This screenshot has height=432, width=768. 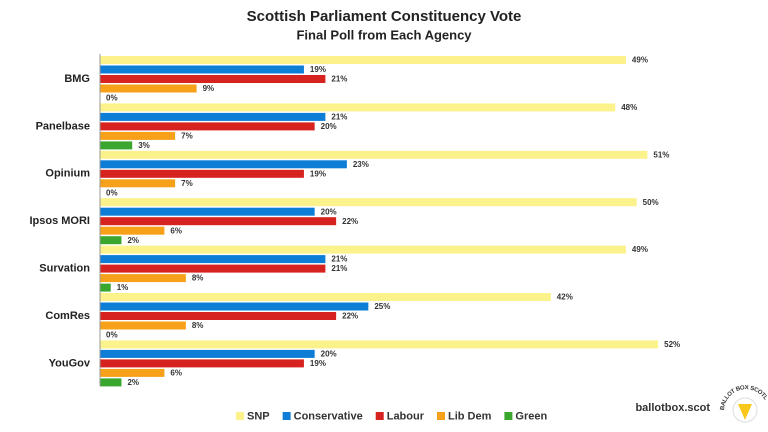 I want to click on legend-label: SNP, so click(x=258, y=416).